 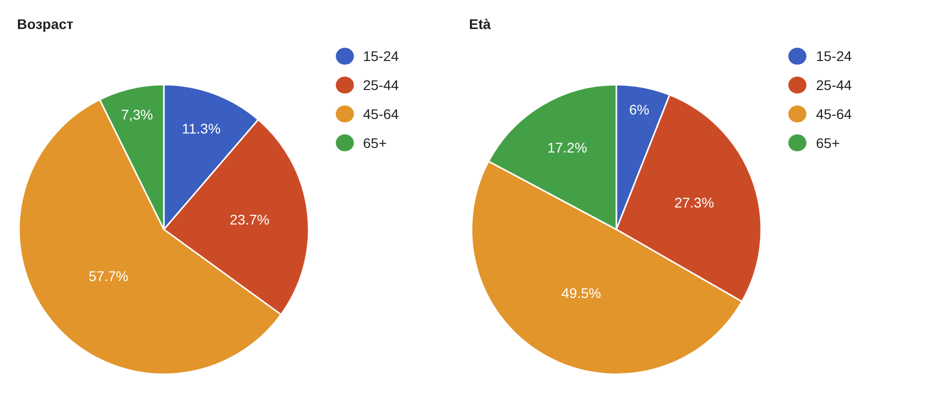 I want to click on data-label: 49.5%, so click(x=581, y=292).